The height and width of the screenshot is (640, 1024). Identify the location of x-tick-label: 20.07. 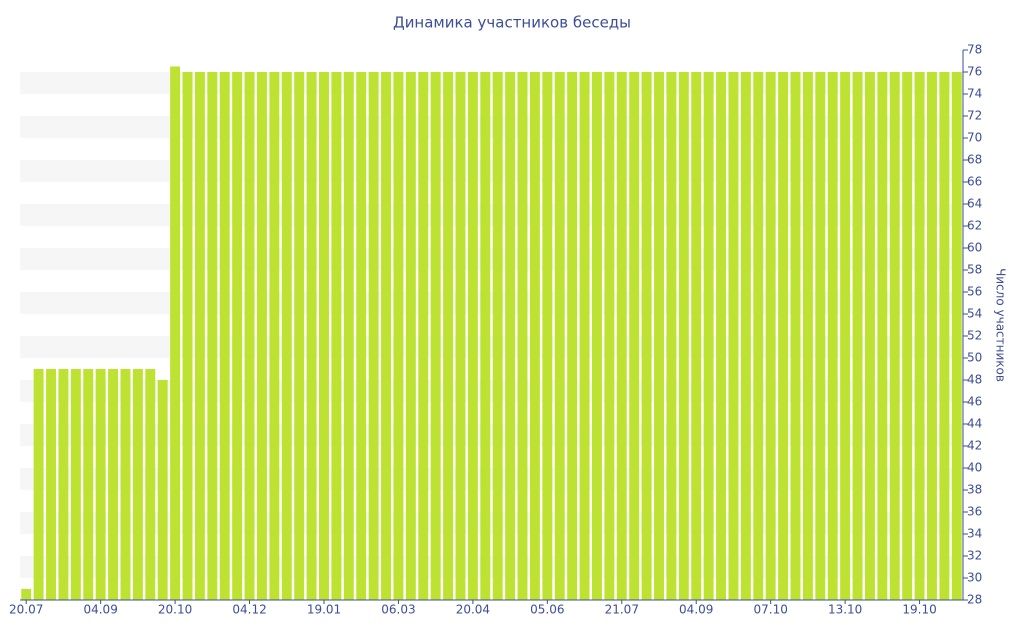
(26, 610).